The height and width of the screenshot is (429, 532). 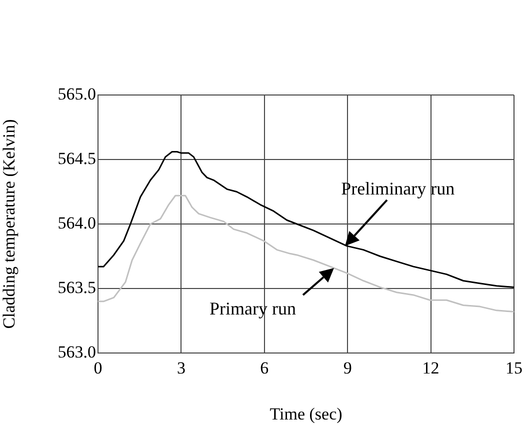 What do you see at coordinates (306, 414) in the screenshot?
I see `x-axis-title: Time (sec)` at bounding box center [306, 414].